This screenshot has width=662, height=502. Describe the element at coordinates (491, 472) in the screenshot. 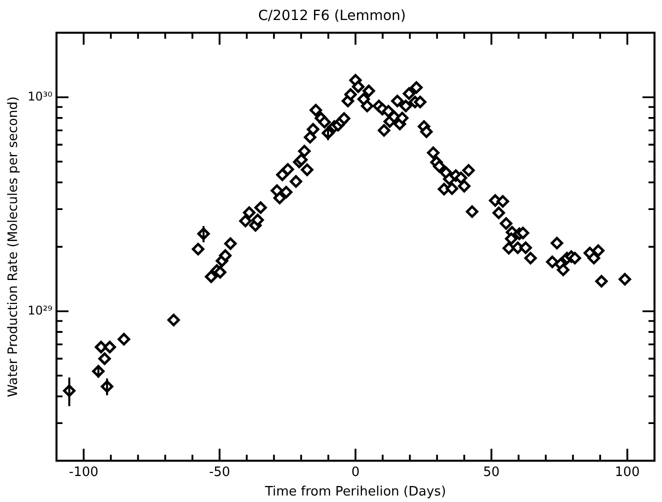

I see `x-tick-label: 50` at that location.